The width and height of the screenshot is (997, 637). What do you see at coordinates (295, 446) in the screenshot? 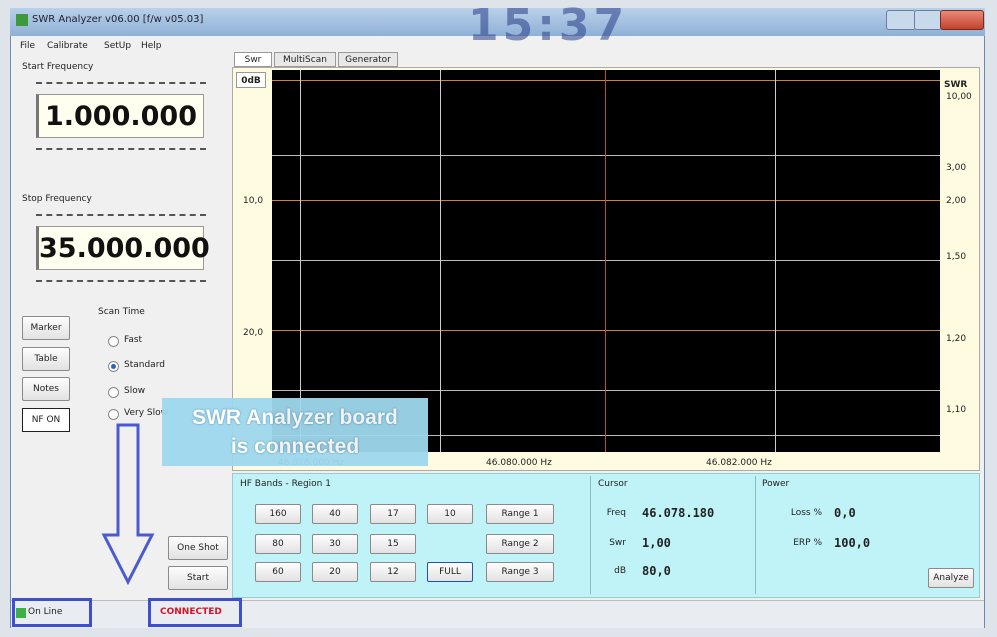
I see `callout-line: is connected` at bounding box center [295, 446].